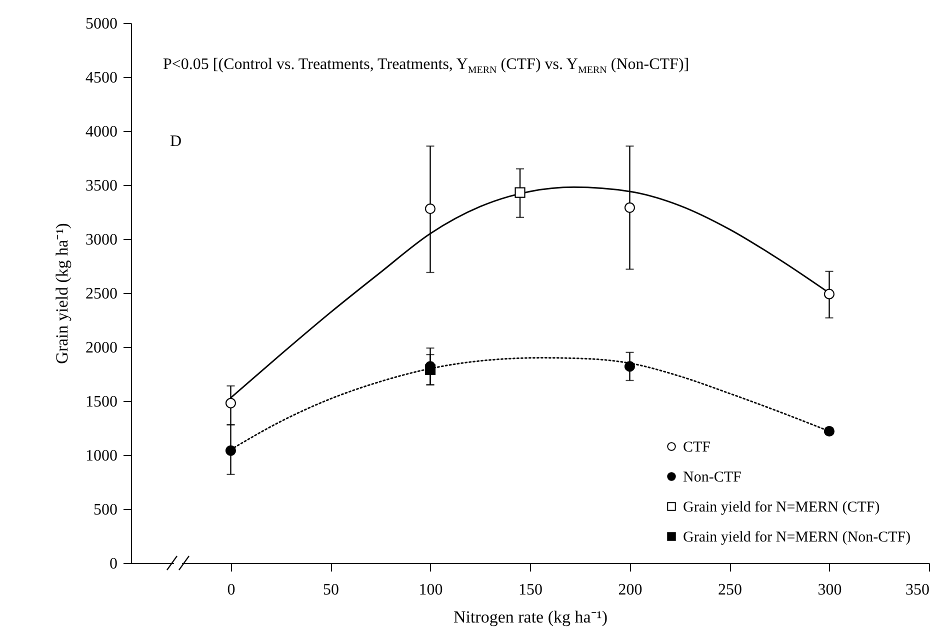 This screenshot has height=637, width=949. Describe the element at coordinates (114, 564) in the screenshot. I see `y-tick-label: 0` at that location.